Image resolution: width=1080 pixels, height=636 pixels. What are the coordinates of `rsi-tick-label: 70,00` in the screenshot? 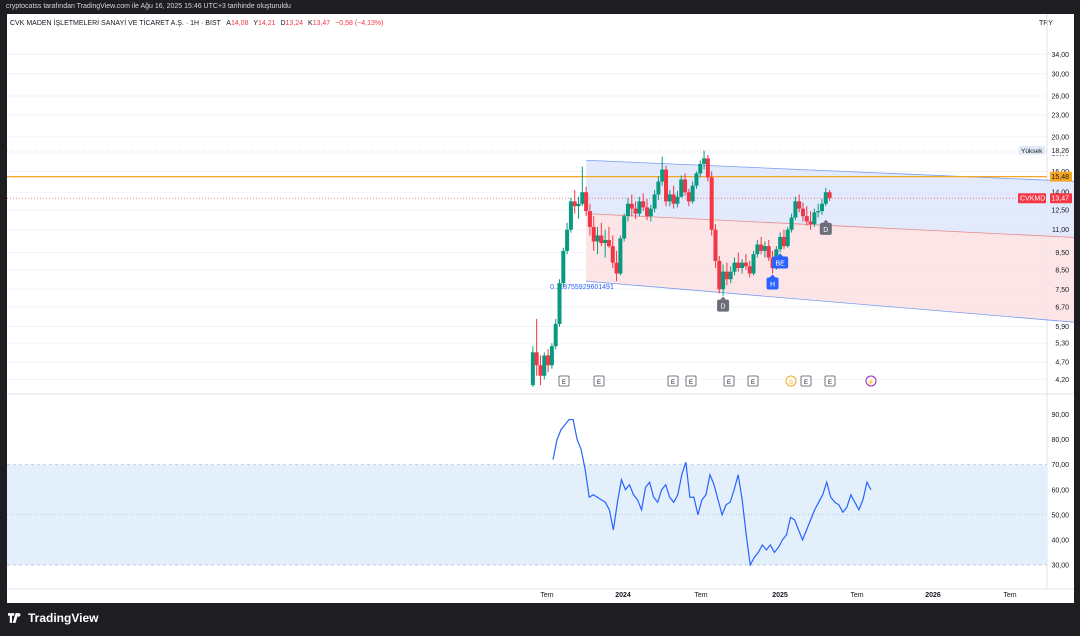 It's located at (1060, 465).